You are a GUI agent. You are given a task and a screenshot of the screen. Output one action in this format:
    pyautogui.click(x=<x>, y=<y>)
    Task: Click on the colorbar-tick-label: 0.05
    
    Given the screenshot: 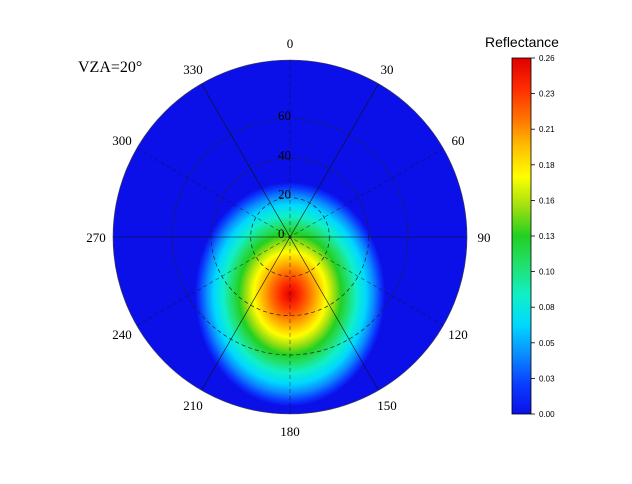 What is the action you would take?
    pyautogui.click(x=547, y=343)
    